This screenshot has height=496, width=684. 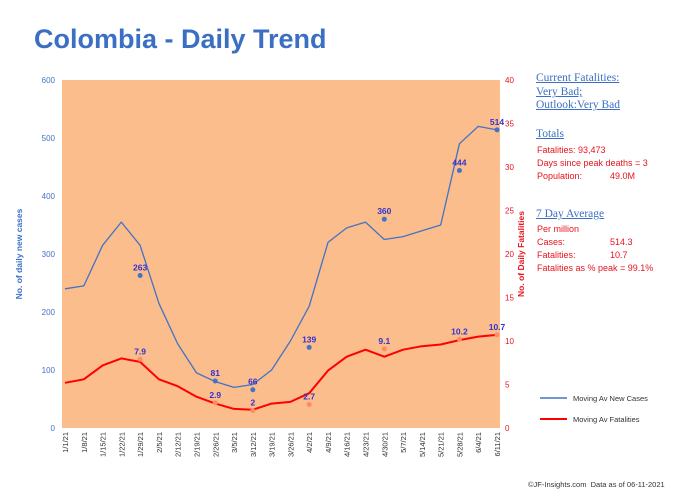 I want to click on y-tick-label: 200, so click(x=49, y=312).